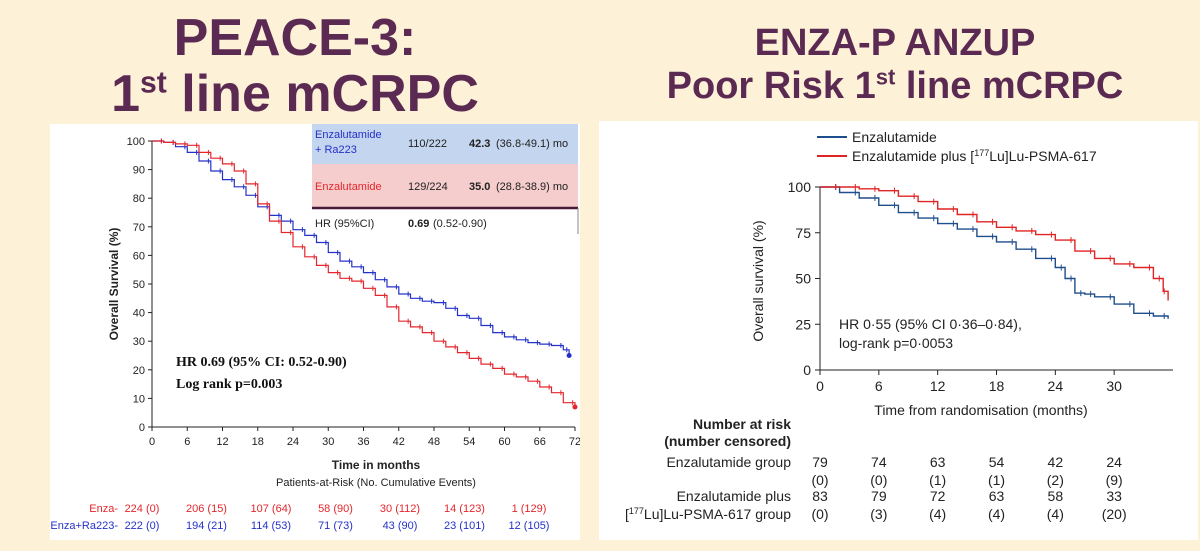  What do you see at coordinates (969, 382) in the screenshot?
I see `enzap-x-ticks: 0 6 12 18 24 30` at bounding box center [969, 382].